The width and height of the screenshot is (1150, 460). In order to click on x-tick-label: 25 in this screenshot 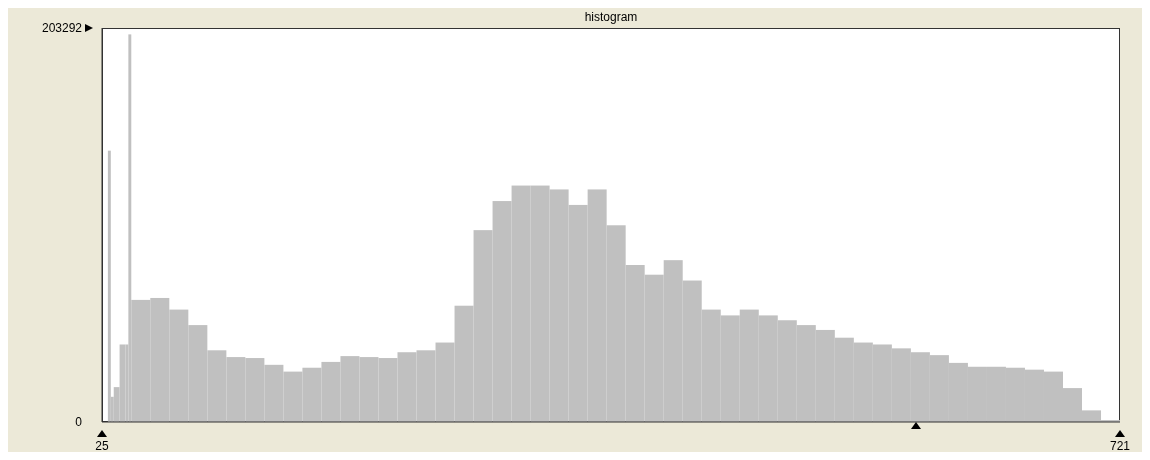, I will do `click(102, 446)`.